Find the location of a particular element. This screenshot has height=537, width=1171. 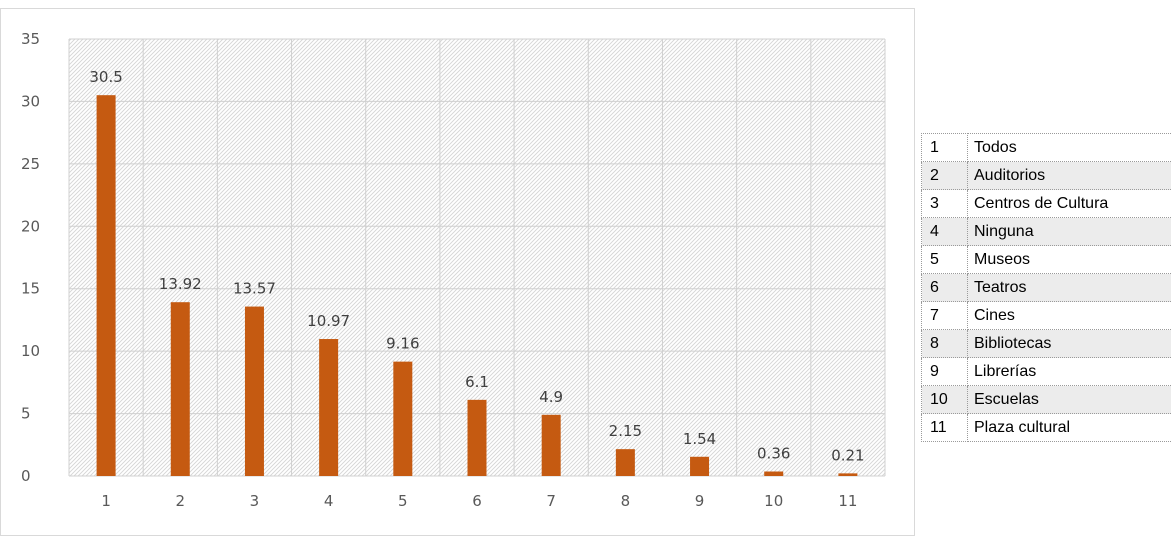

legend-label: Plaza cultural is located at coordinates (1069, 428).